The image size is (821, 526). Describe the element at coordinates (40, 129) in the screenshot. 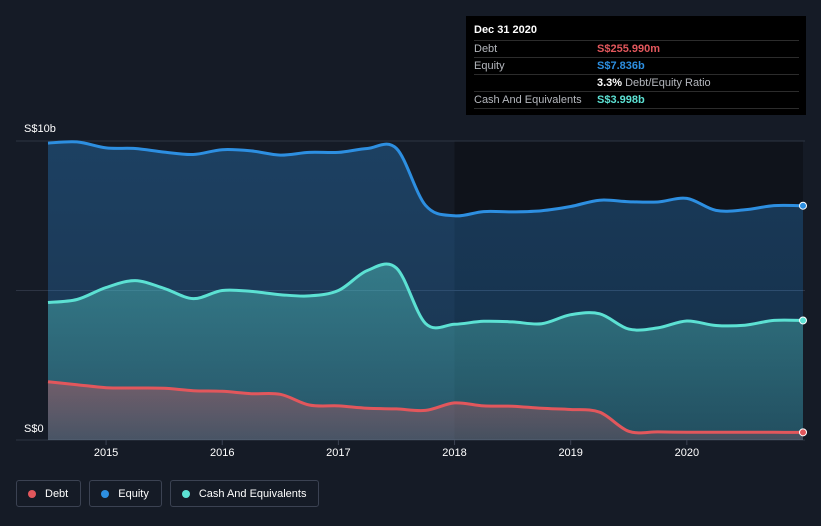

I see `y-axis-top-label: S$10b` at that location.